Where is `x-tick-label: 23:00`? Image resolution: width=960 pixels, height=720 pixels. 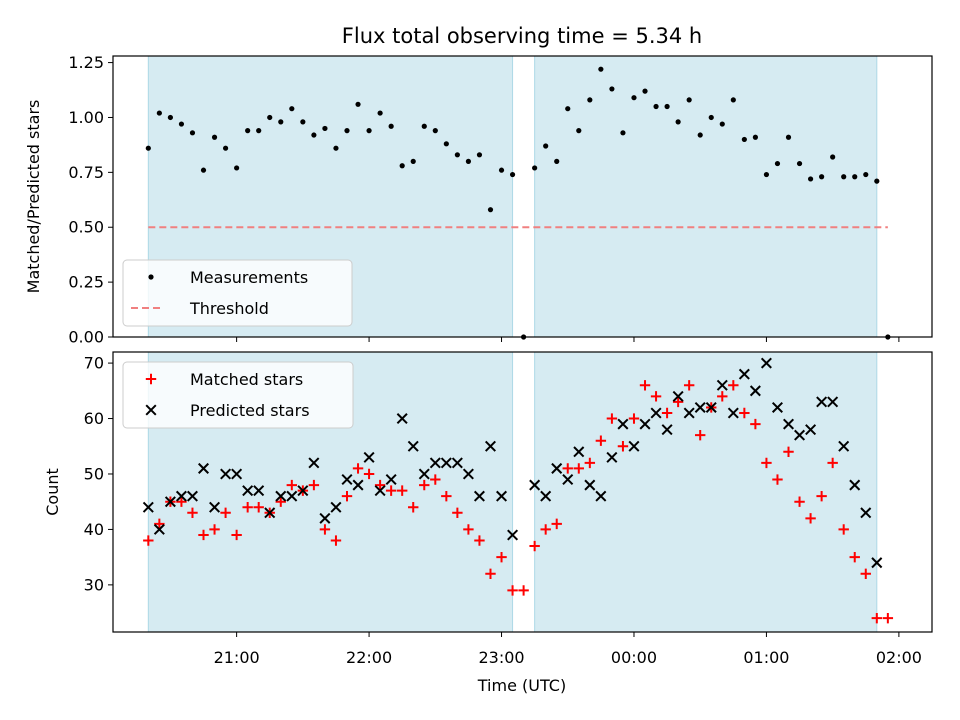
x-tick-label: 23:00 is located at coordinates (501, 657).